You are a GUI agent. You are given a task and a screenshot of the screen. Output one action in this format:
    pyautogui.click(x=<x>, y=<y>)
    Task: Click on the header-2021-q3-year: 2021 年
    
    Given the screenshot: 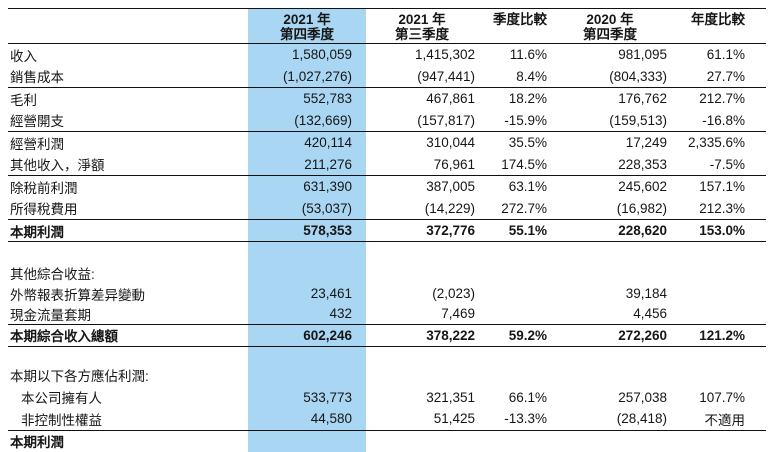 What is the action you would take?
    pyautogui.click(x=422, y=19)
    